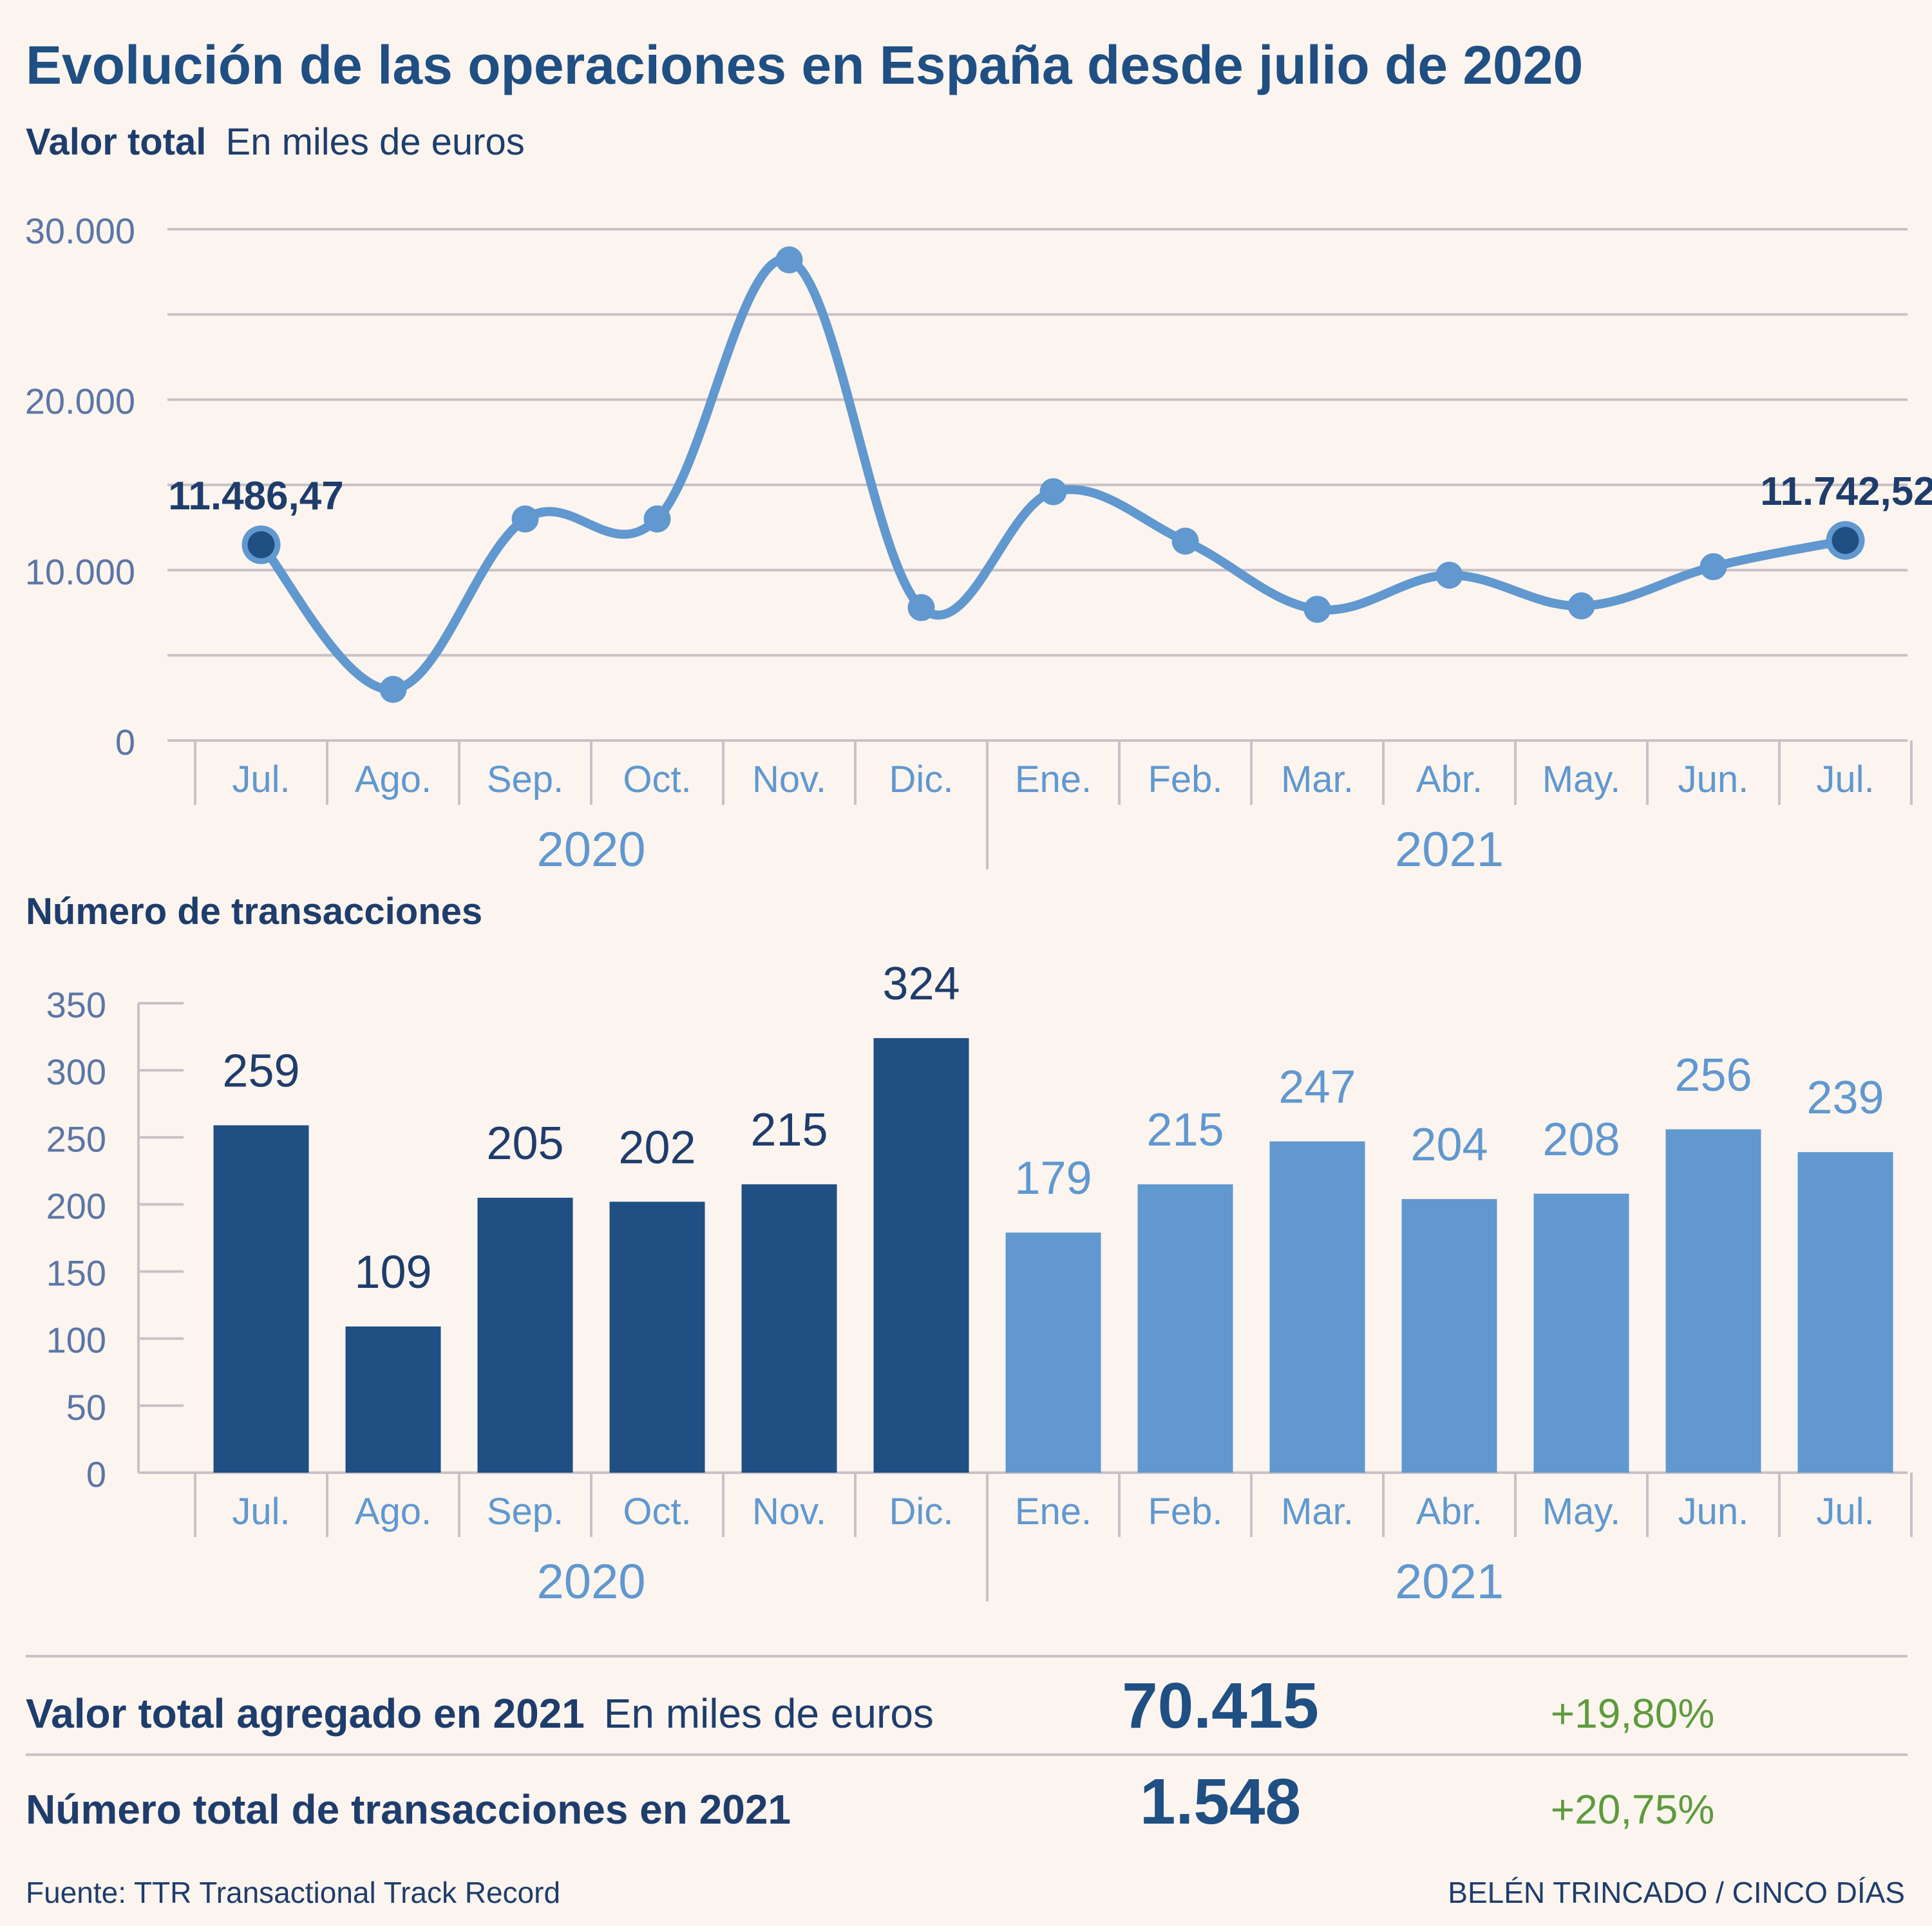  What do you see at coordinates (1449, 1512) in the screenshot?
I see `bar-x-axis-label: Abr.` at bounding box center [1449, 1512].